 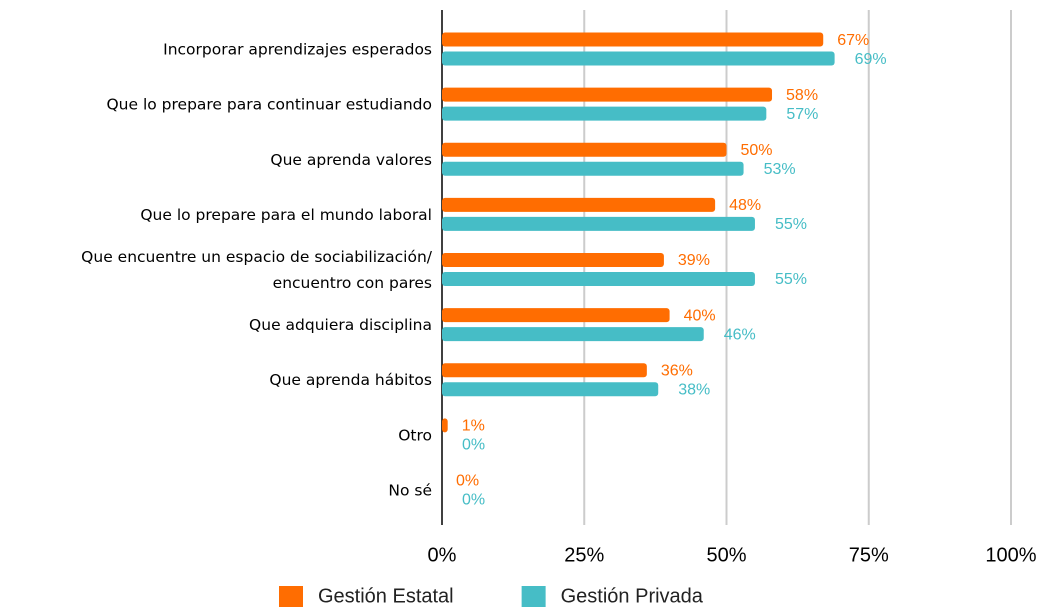 What do you see at coordinates (780, 169) in the screenshot?
I see `value-label: 53%` at bounding box center [780, 169].